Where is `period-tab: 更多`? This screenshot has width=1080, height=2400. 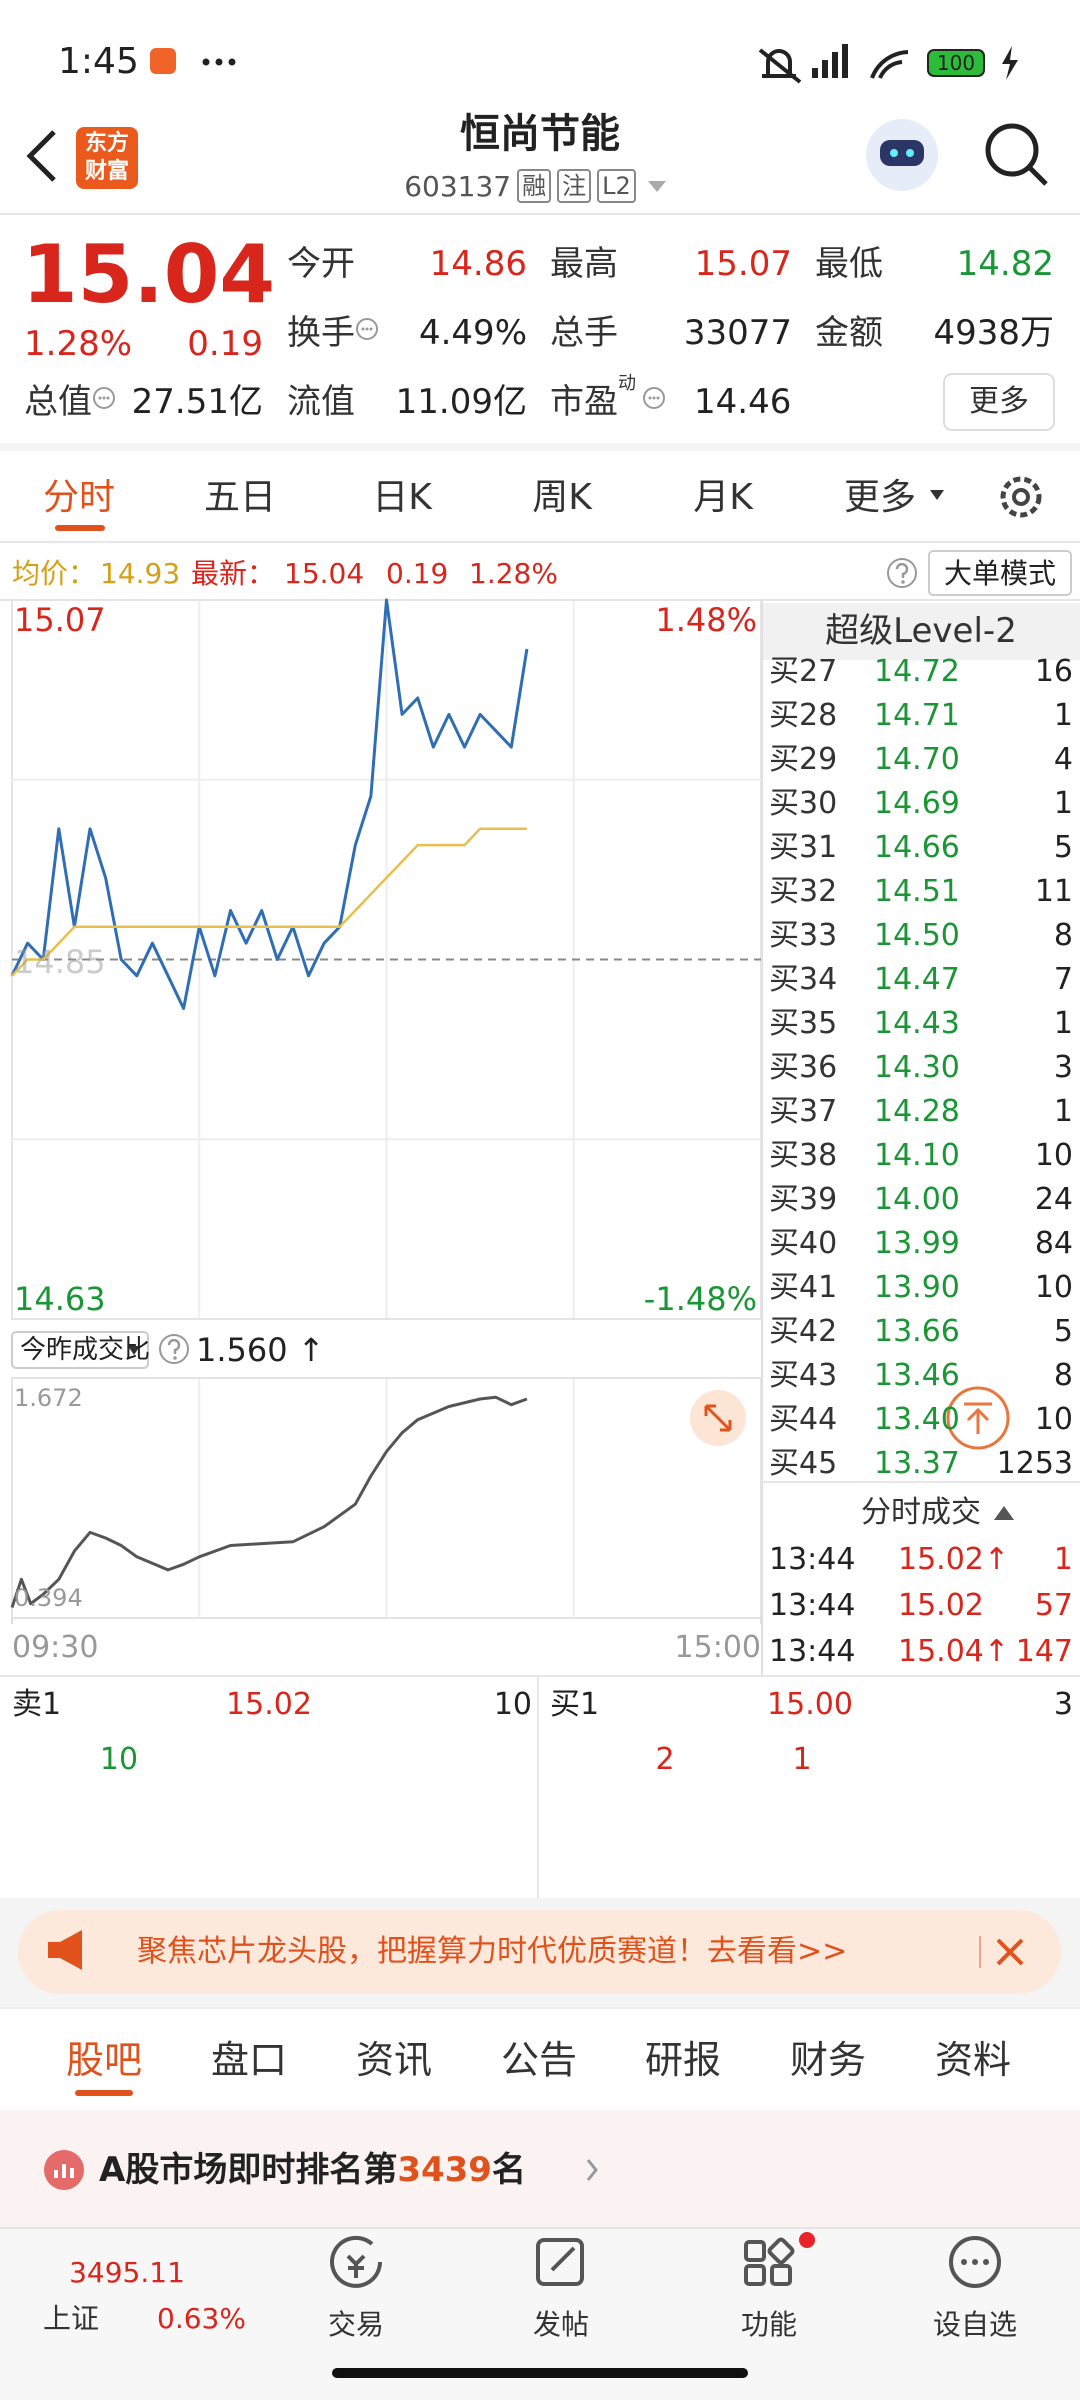 period-tab: 更多 is located at coordinates (880, 497).